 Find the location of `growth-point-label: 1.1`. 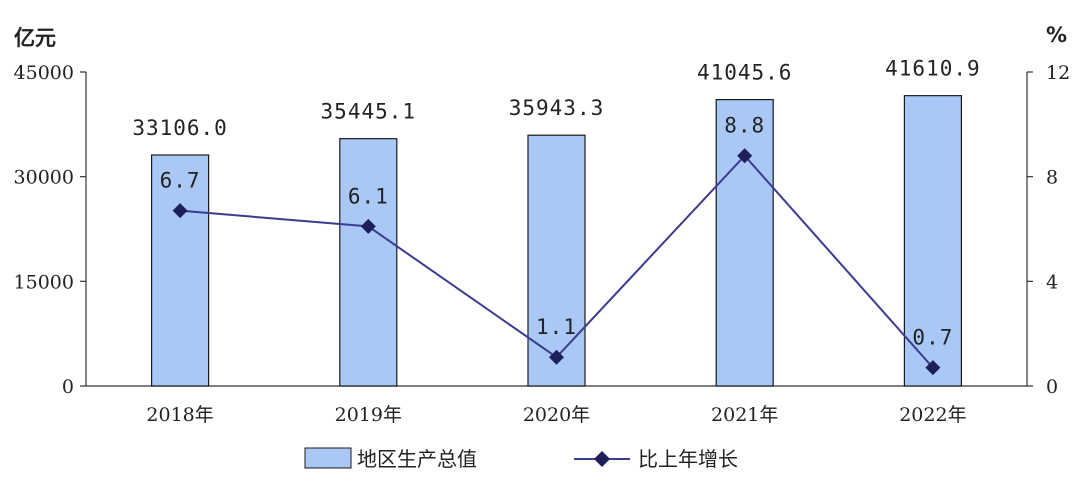

growth-point-label: 1.1 is located at coordinates (556, 327).